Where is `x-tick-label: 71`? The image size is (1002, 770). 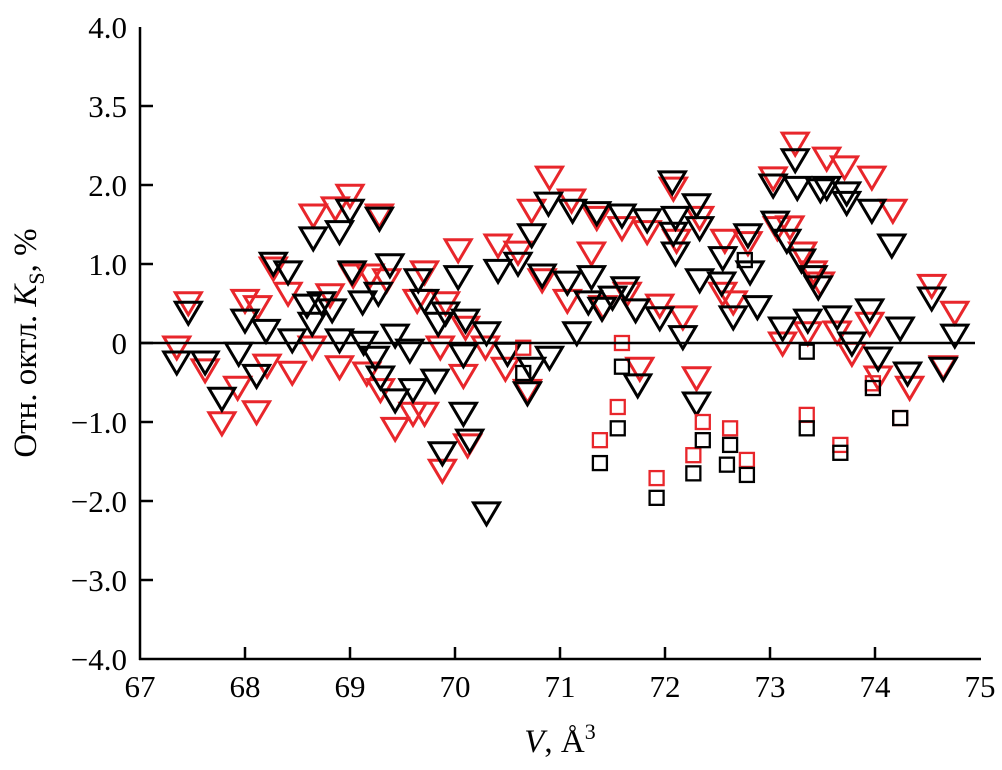
x-tick-label: 71 is located at coordinates (560, 686).